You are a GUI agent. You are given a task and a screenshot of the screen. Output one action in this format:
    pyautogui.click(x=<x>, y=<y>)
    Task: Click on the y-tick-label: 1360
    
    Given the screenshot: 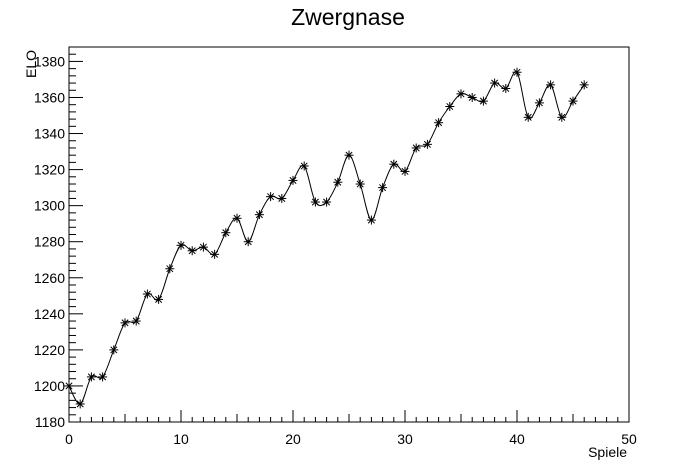 What is the action you would take?
    pyautogui.click(x=49, y=97)
    